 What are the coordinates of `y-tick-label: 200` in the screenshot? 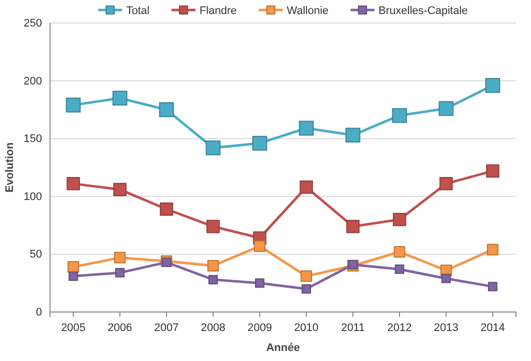 It's located at (33, 81).